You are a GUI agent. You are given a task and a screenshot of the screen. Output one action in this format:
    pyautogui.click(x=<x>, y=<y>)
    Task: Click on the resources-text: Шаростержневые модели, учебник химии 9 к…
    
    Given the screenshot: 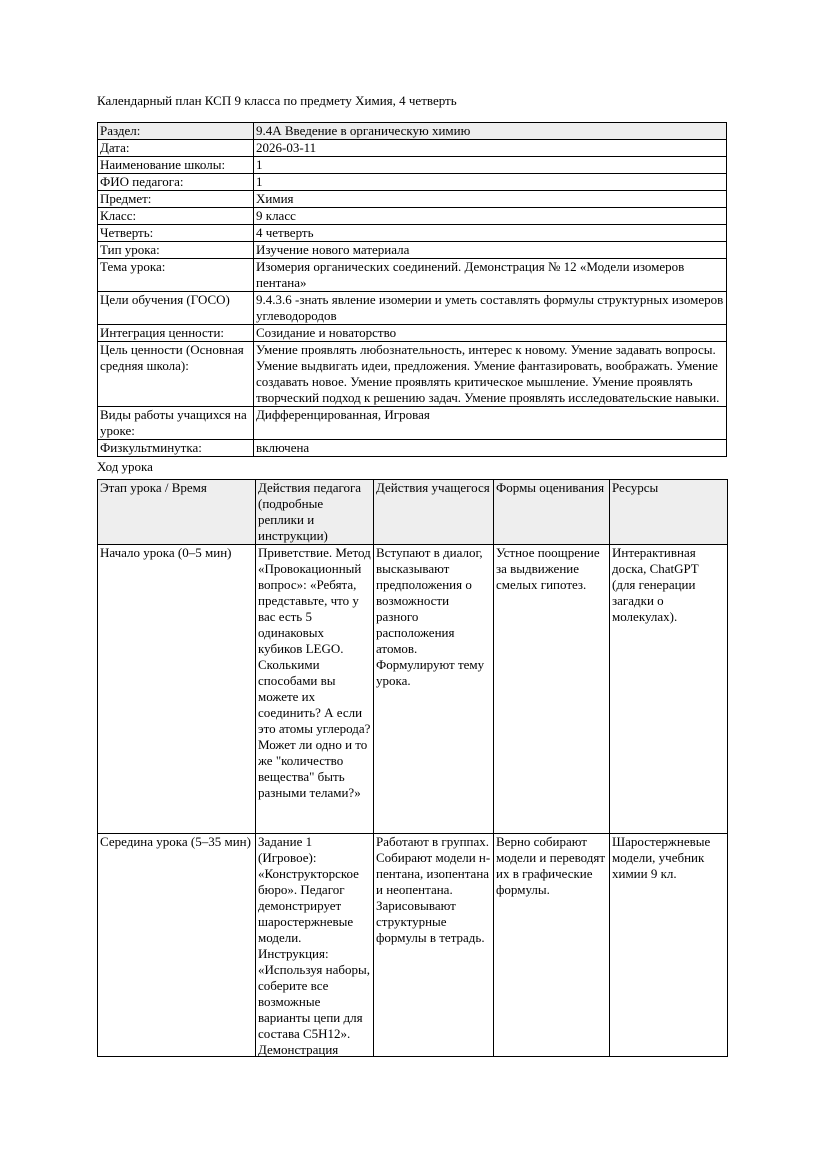 What is the action you would take?
    pyautogui.click(x=661, y=858)
    